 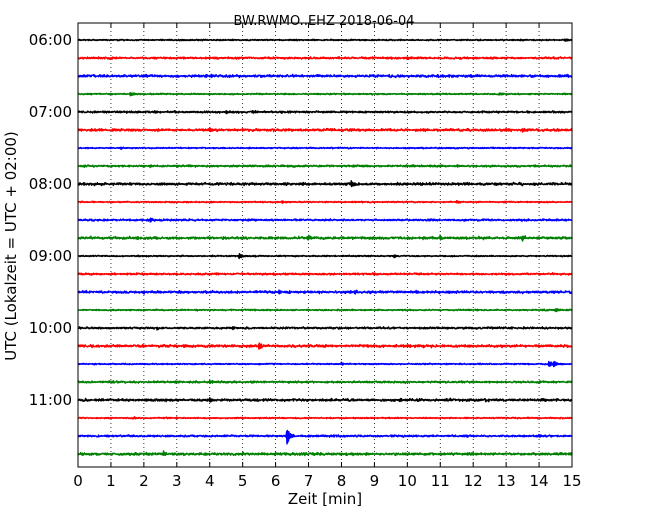 What do you see at coordinates (50, 184) in the screenshot?
I see `y-tick-label: 08:00` at bounding box center [50, 184].